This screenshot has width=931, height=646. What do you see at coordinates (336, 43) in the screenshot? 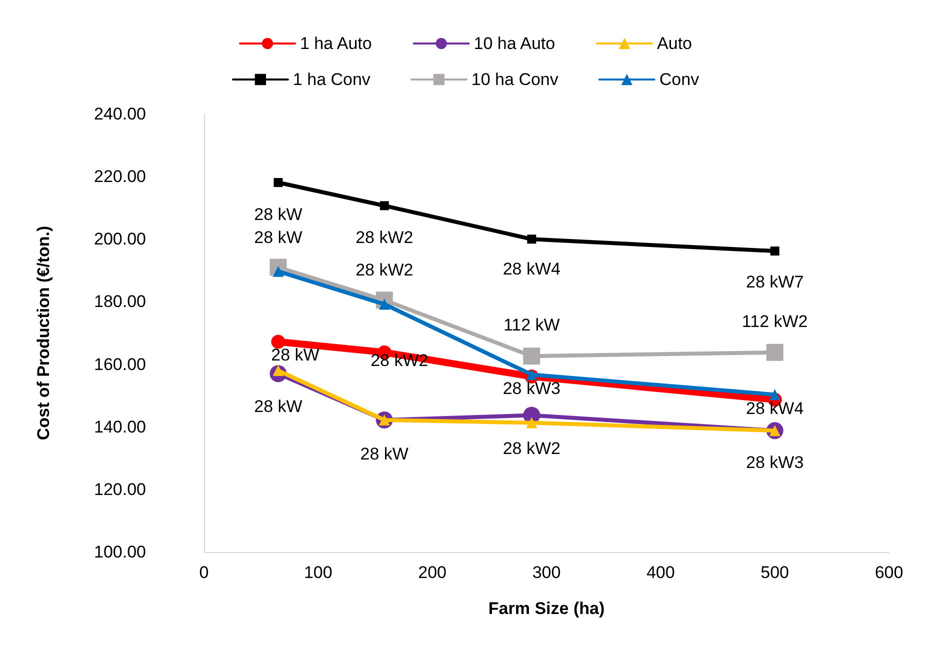
I see `legend-label: 1 ha Auto` at bounding box center [336, 43].